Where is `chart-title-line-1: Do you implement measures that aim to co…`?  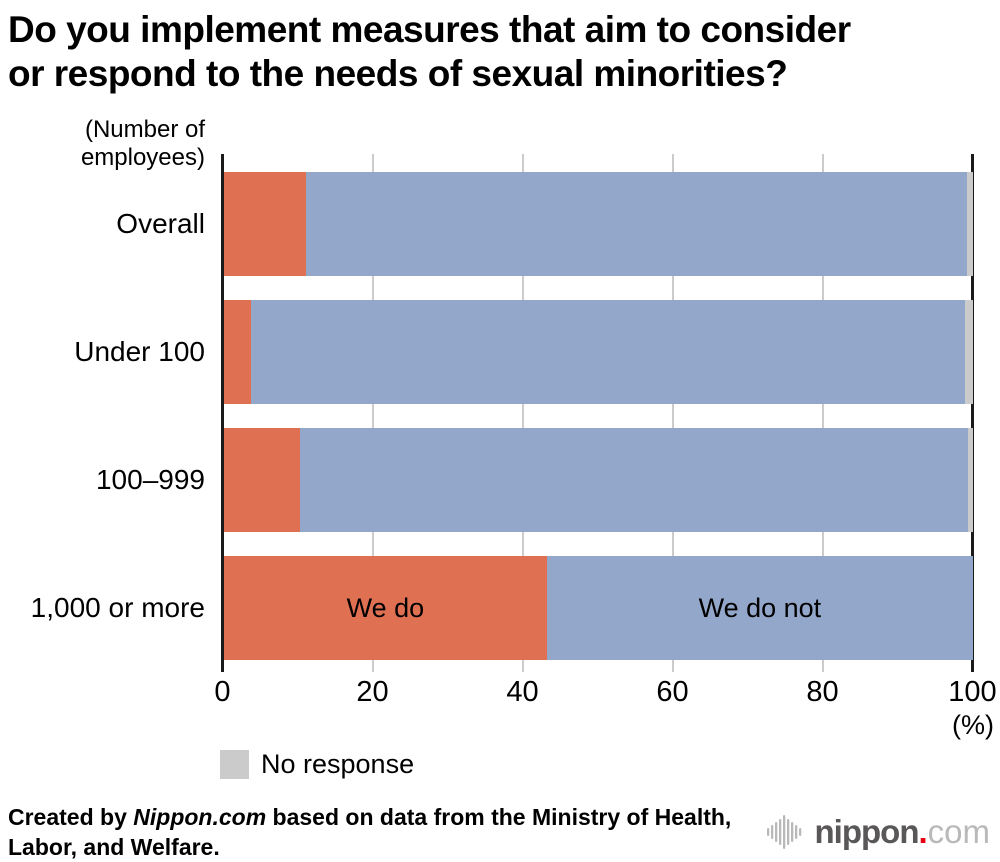 chart-title-line-1: Do you implement measures that aim to co… is located at coordinates (429, 29).